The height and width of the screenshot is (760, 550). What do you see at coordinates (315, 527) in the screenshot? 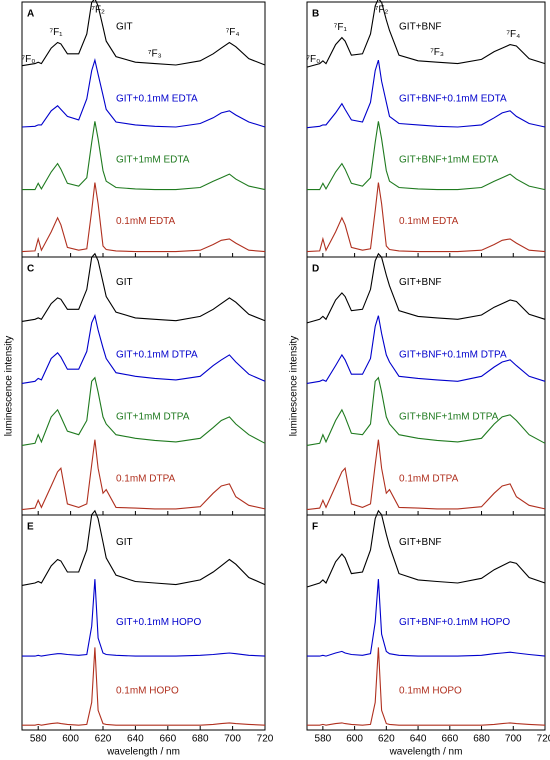
I see `panel-letter: F` at bounding box center [315, 527].